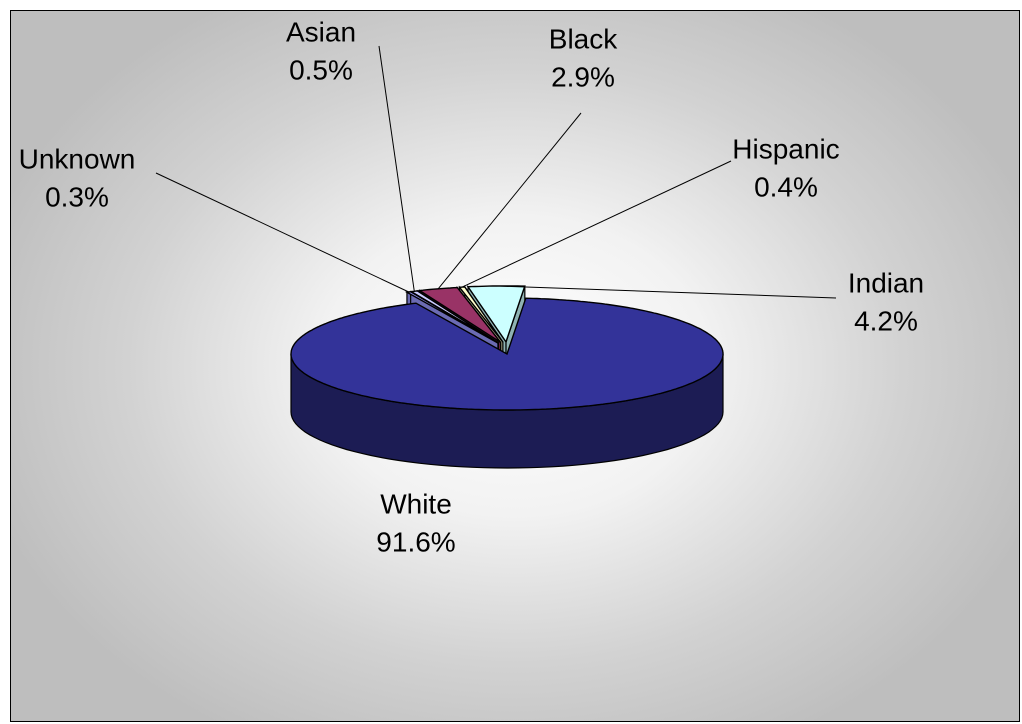 This screenshot has width=1022, height=724. Describe the element at coordinates (321, 69) in the screenshot. I see `data-label-asian-value: 0.5%` at that location.